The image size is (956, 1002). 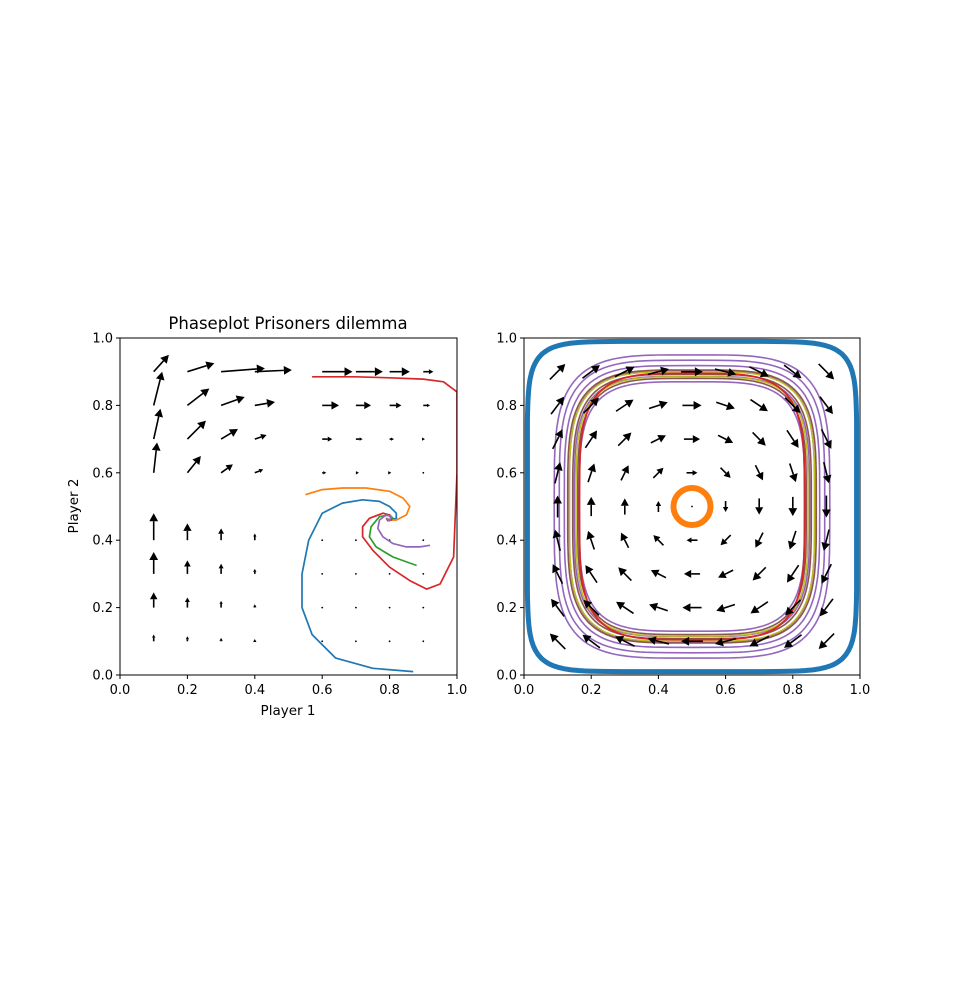 What do you see at coordinates (457, 690) in the screenshot?
I see `x-tick-label: 1.0` at bounding box center [457, 690].